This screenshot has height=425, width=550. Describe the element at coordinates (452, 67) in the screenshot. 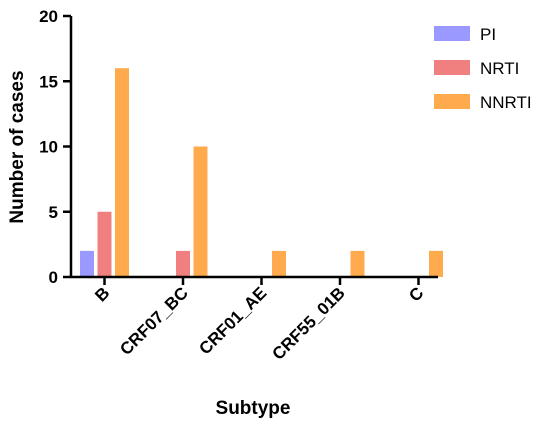

I see `legend-swatch-nrti` at that location.